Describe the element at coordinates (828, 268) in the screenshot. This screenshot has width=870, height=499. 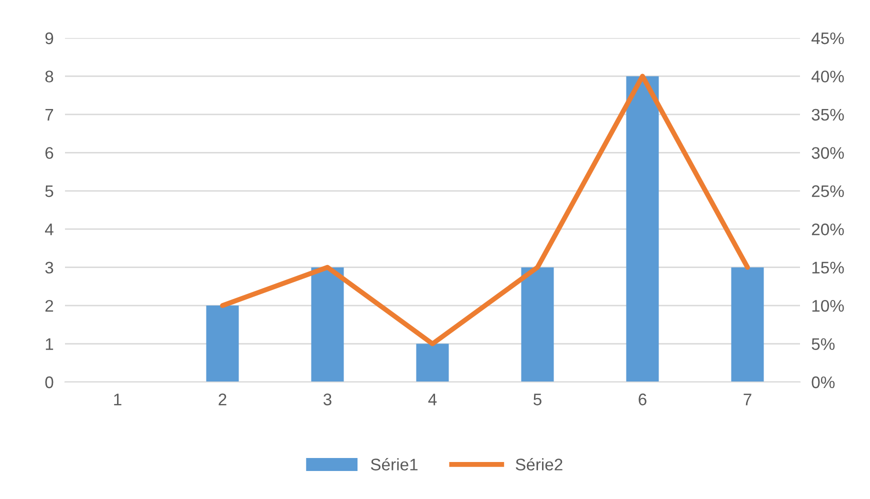
I see `y2-tick-label: 15%` at that location.